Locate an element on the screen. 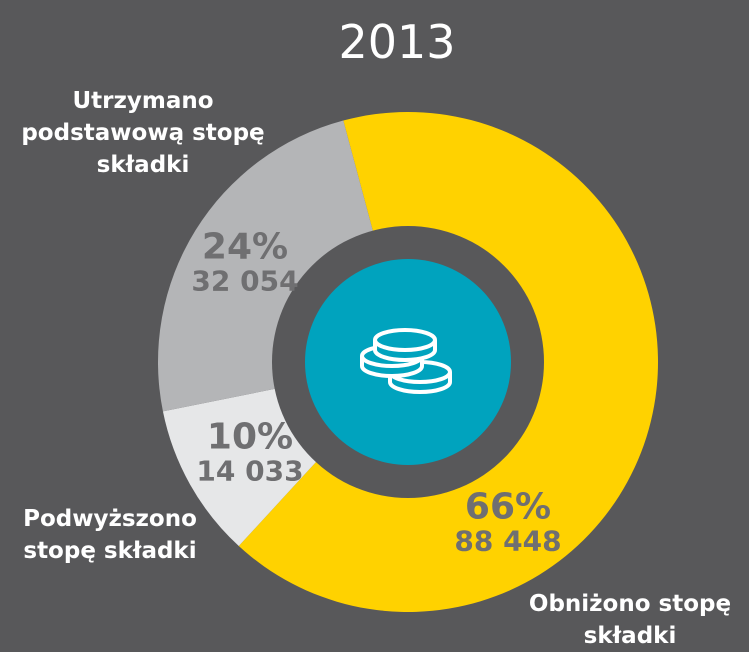  percent-label: 24% is located at coordinates (245, 247).